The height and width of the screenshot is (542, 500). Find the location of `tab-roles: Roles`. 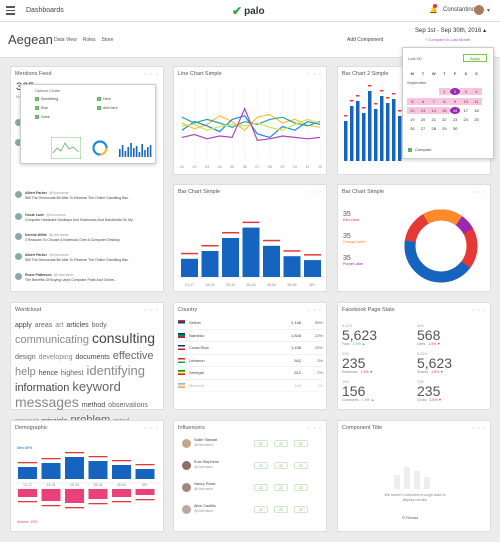

tab-roles: Roles is located at coordinates (89, 40).